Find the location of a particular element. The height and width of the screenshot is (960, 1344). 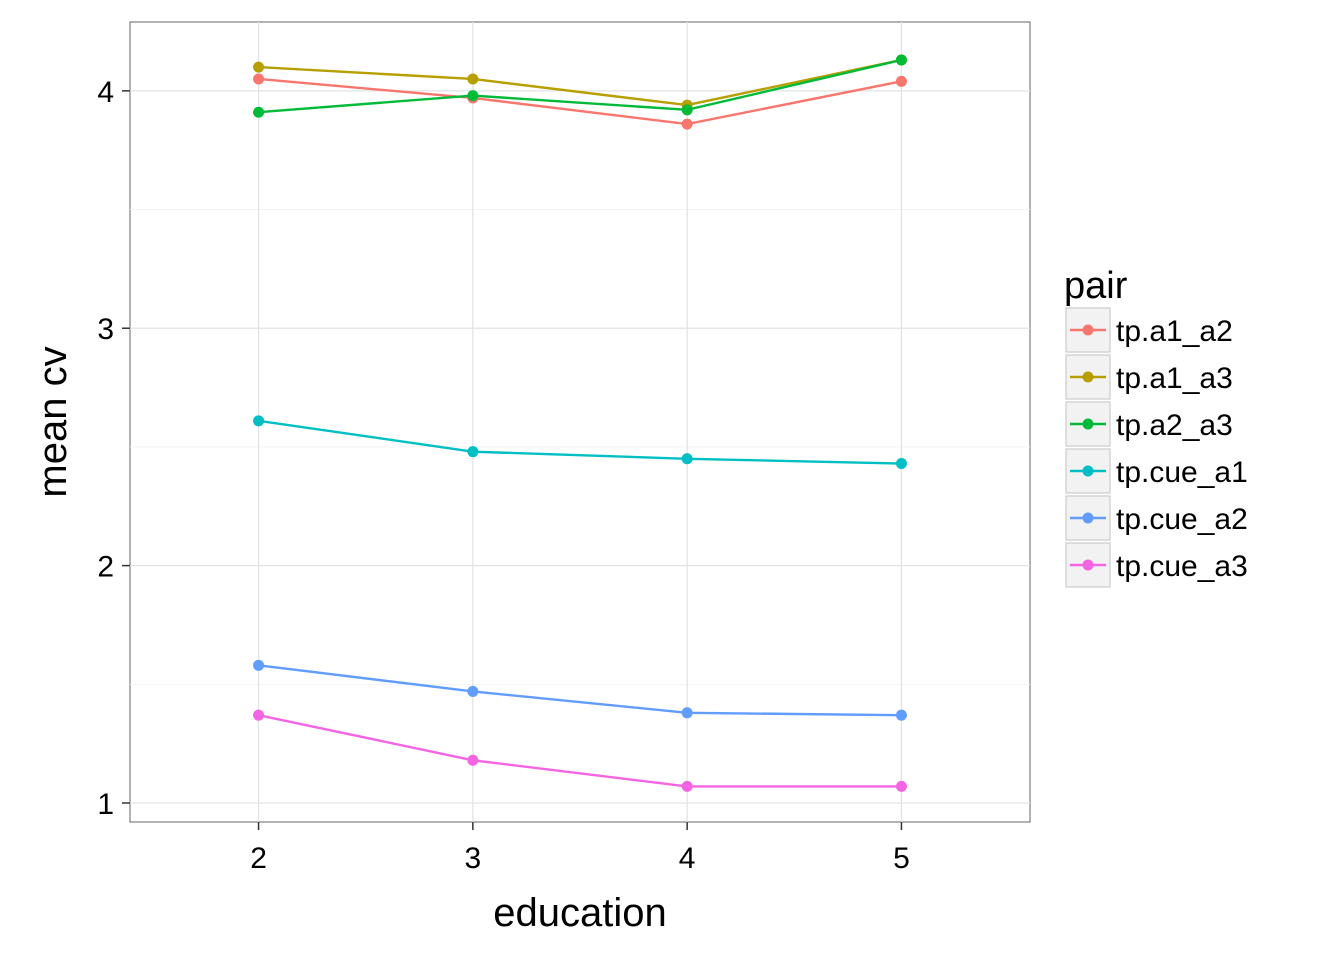

y-axis-title: mean cv is located at coordinates (53, 421).